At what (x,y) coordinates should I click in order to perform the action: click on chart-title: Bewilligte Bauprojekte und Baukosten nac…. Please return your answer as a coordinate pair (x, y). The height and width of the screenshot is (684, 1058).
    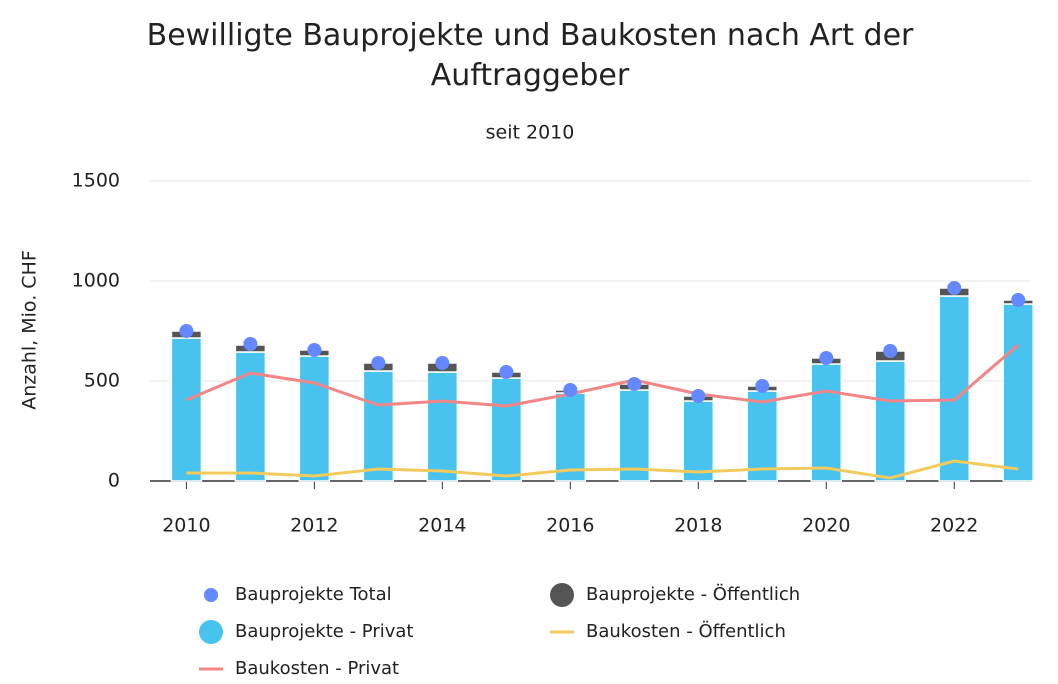
    Looking at the image, I should click on (530, 55).